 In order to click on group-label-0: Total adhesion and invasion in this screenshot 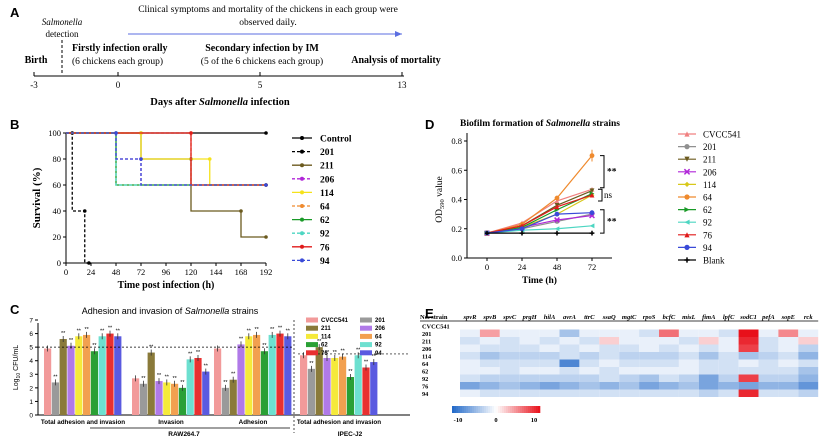, I will do `click(83, 422)`.